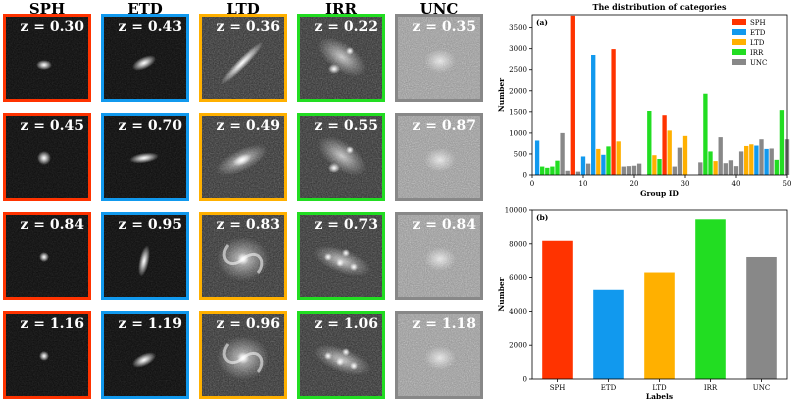 The height and width of the screenshot is (402, 793). Describe the element at coordinates (518, 244) in the screenshot. I see `y-tick-label: 8000` at that location.